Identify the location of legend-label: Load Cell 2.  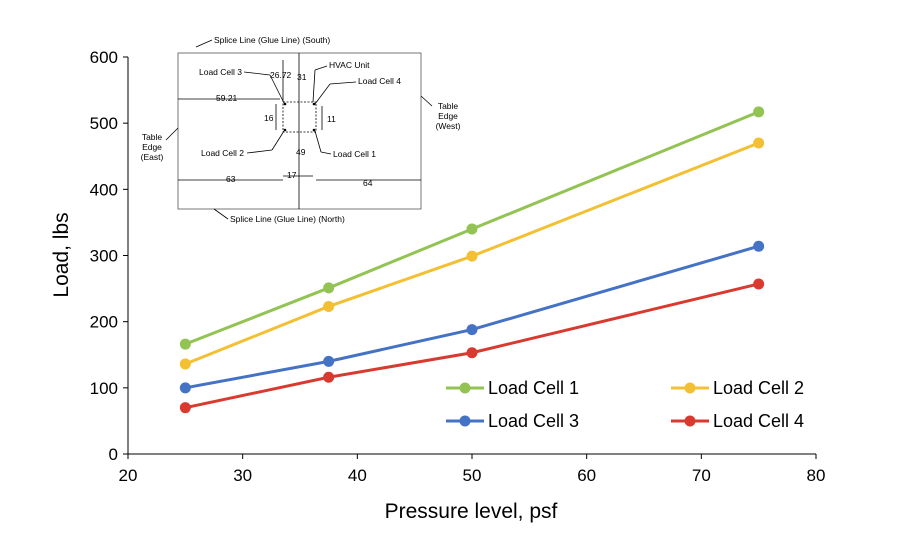
(758, 388).